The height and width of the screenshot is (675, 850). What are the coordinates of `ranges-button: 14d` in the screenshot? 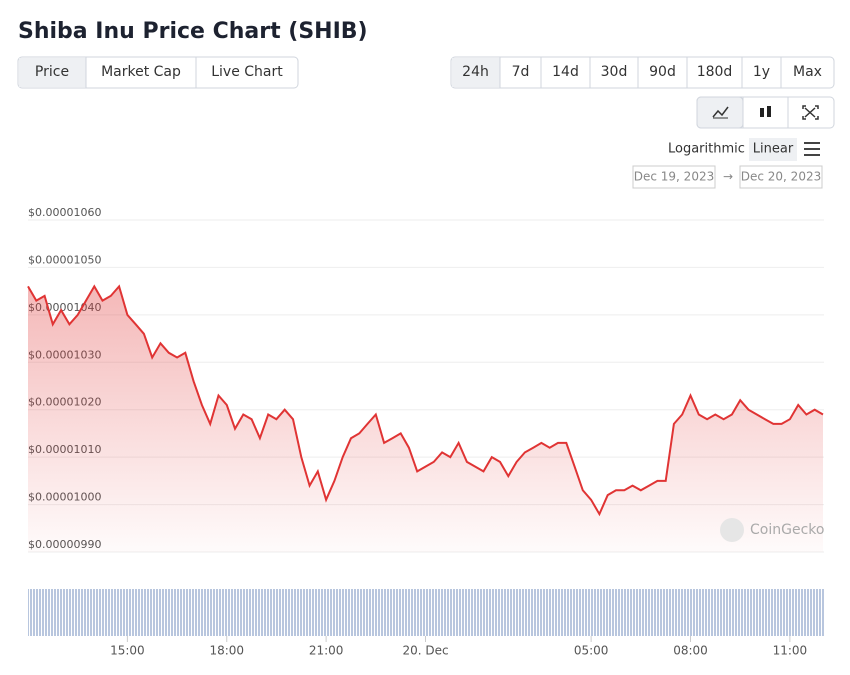 It's located at (565, 72).